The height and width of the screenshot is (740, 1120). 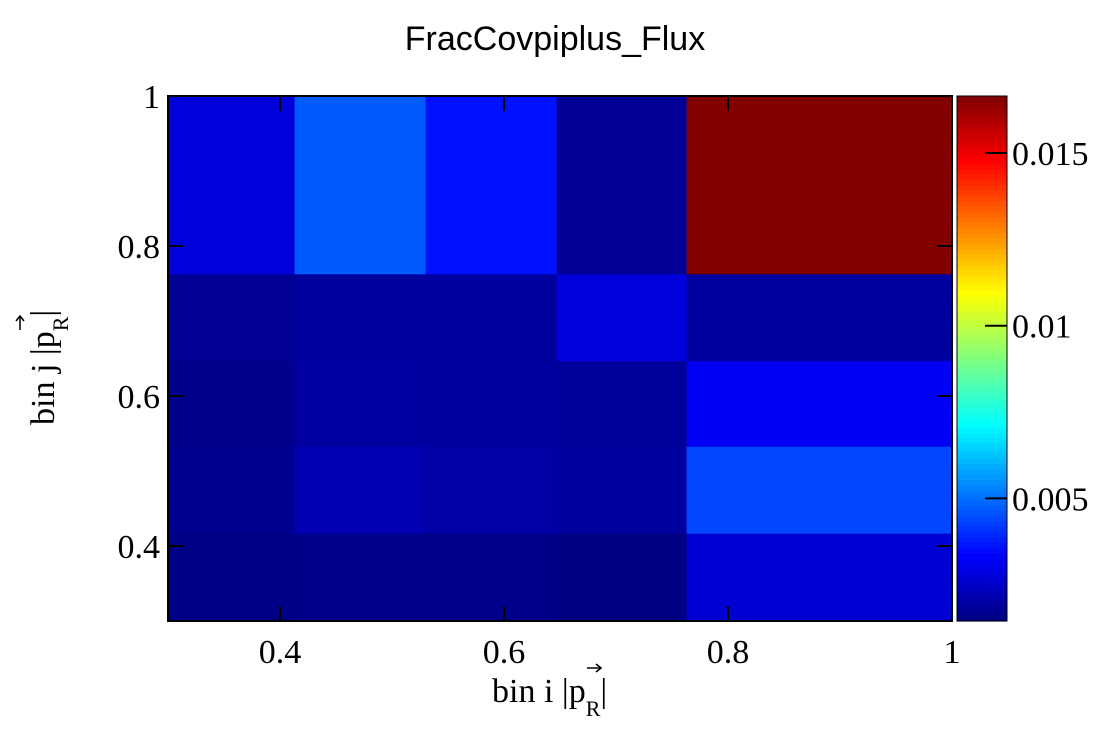 I want to click on x-tick-label: 0.6, so click(x=504, y=652).